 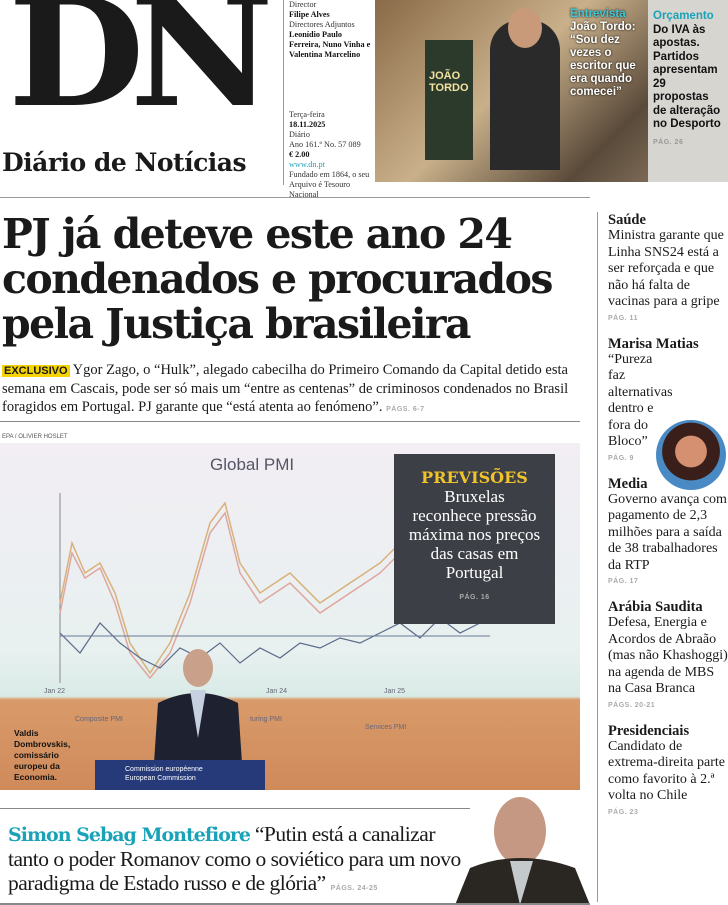 I want to click on deputies-label: Directores Adjuntos, so click(x=322, y=24).